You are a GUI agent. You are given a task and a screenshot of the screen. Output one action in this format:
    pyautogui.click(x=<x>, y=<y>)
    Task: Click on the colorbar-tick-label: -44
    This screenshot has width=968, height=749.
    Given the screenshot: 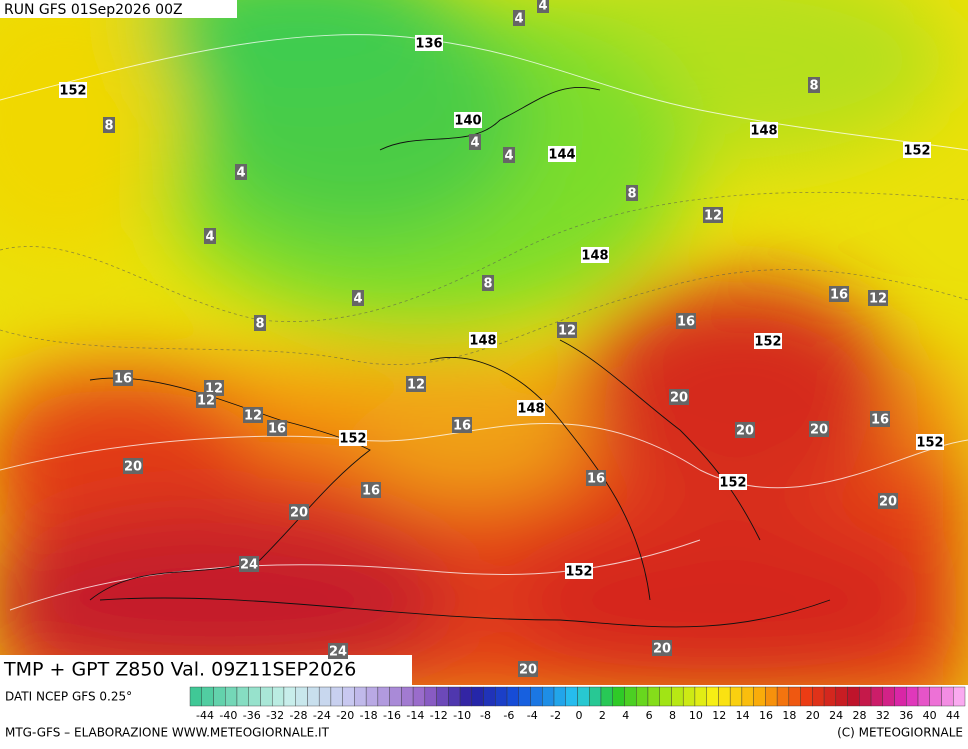 What is the action you would take?
    pyautogui.click(x=205, y=715)
    